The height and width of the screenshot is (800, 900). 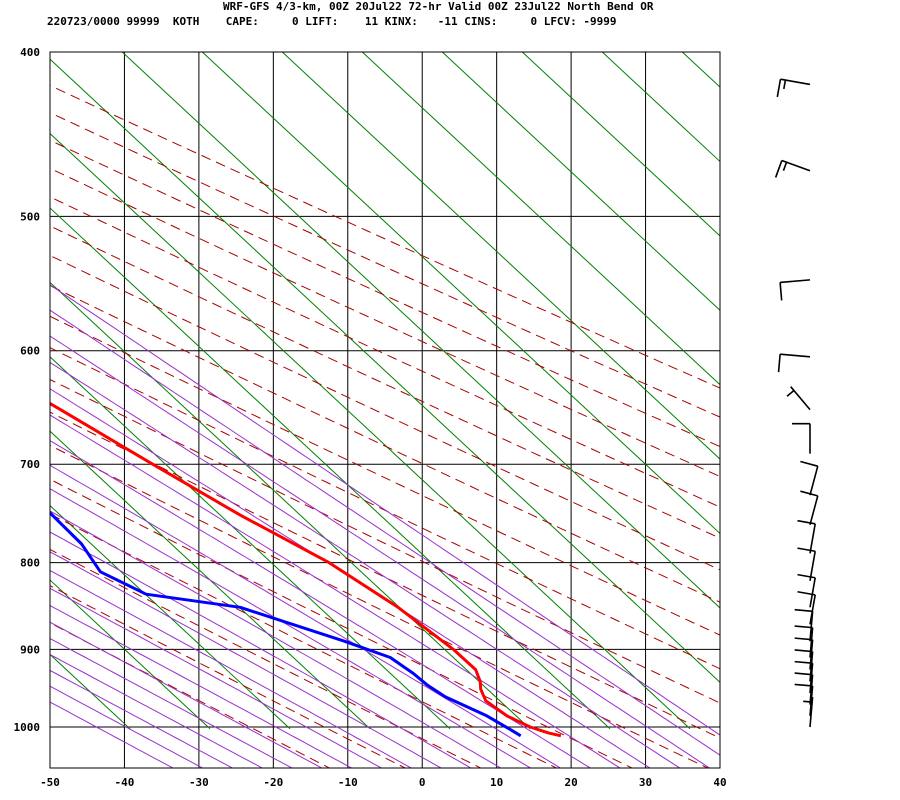 I want to click on y-tick-label: 1000, so click(x=27, y=727).